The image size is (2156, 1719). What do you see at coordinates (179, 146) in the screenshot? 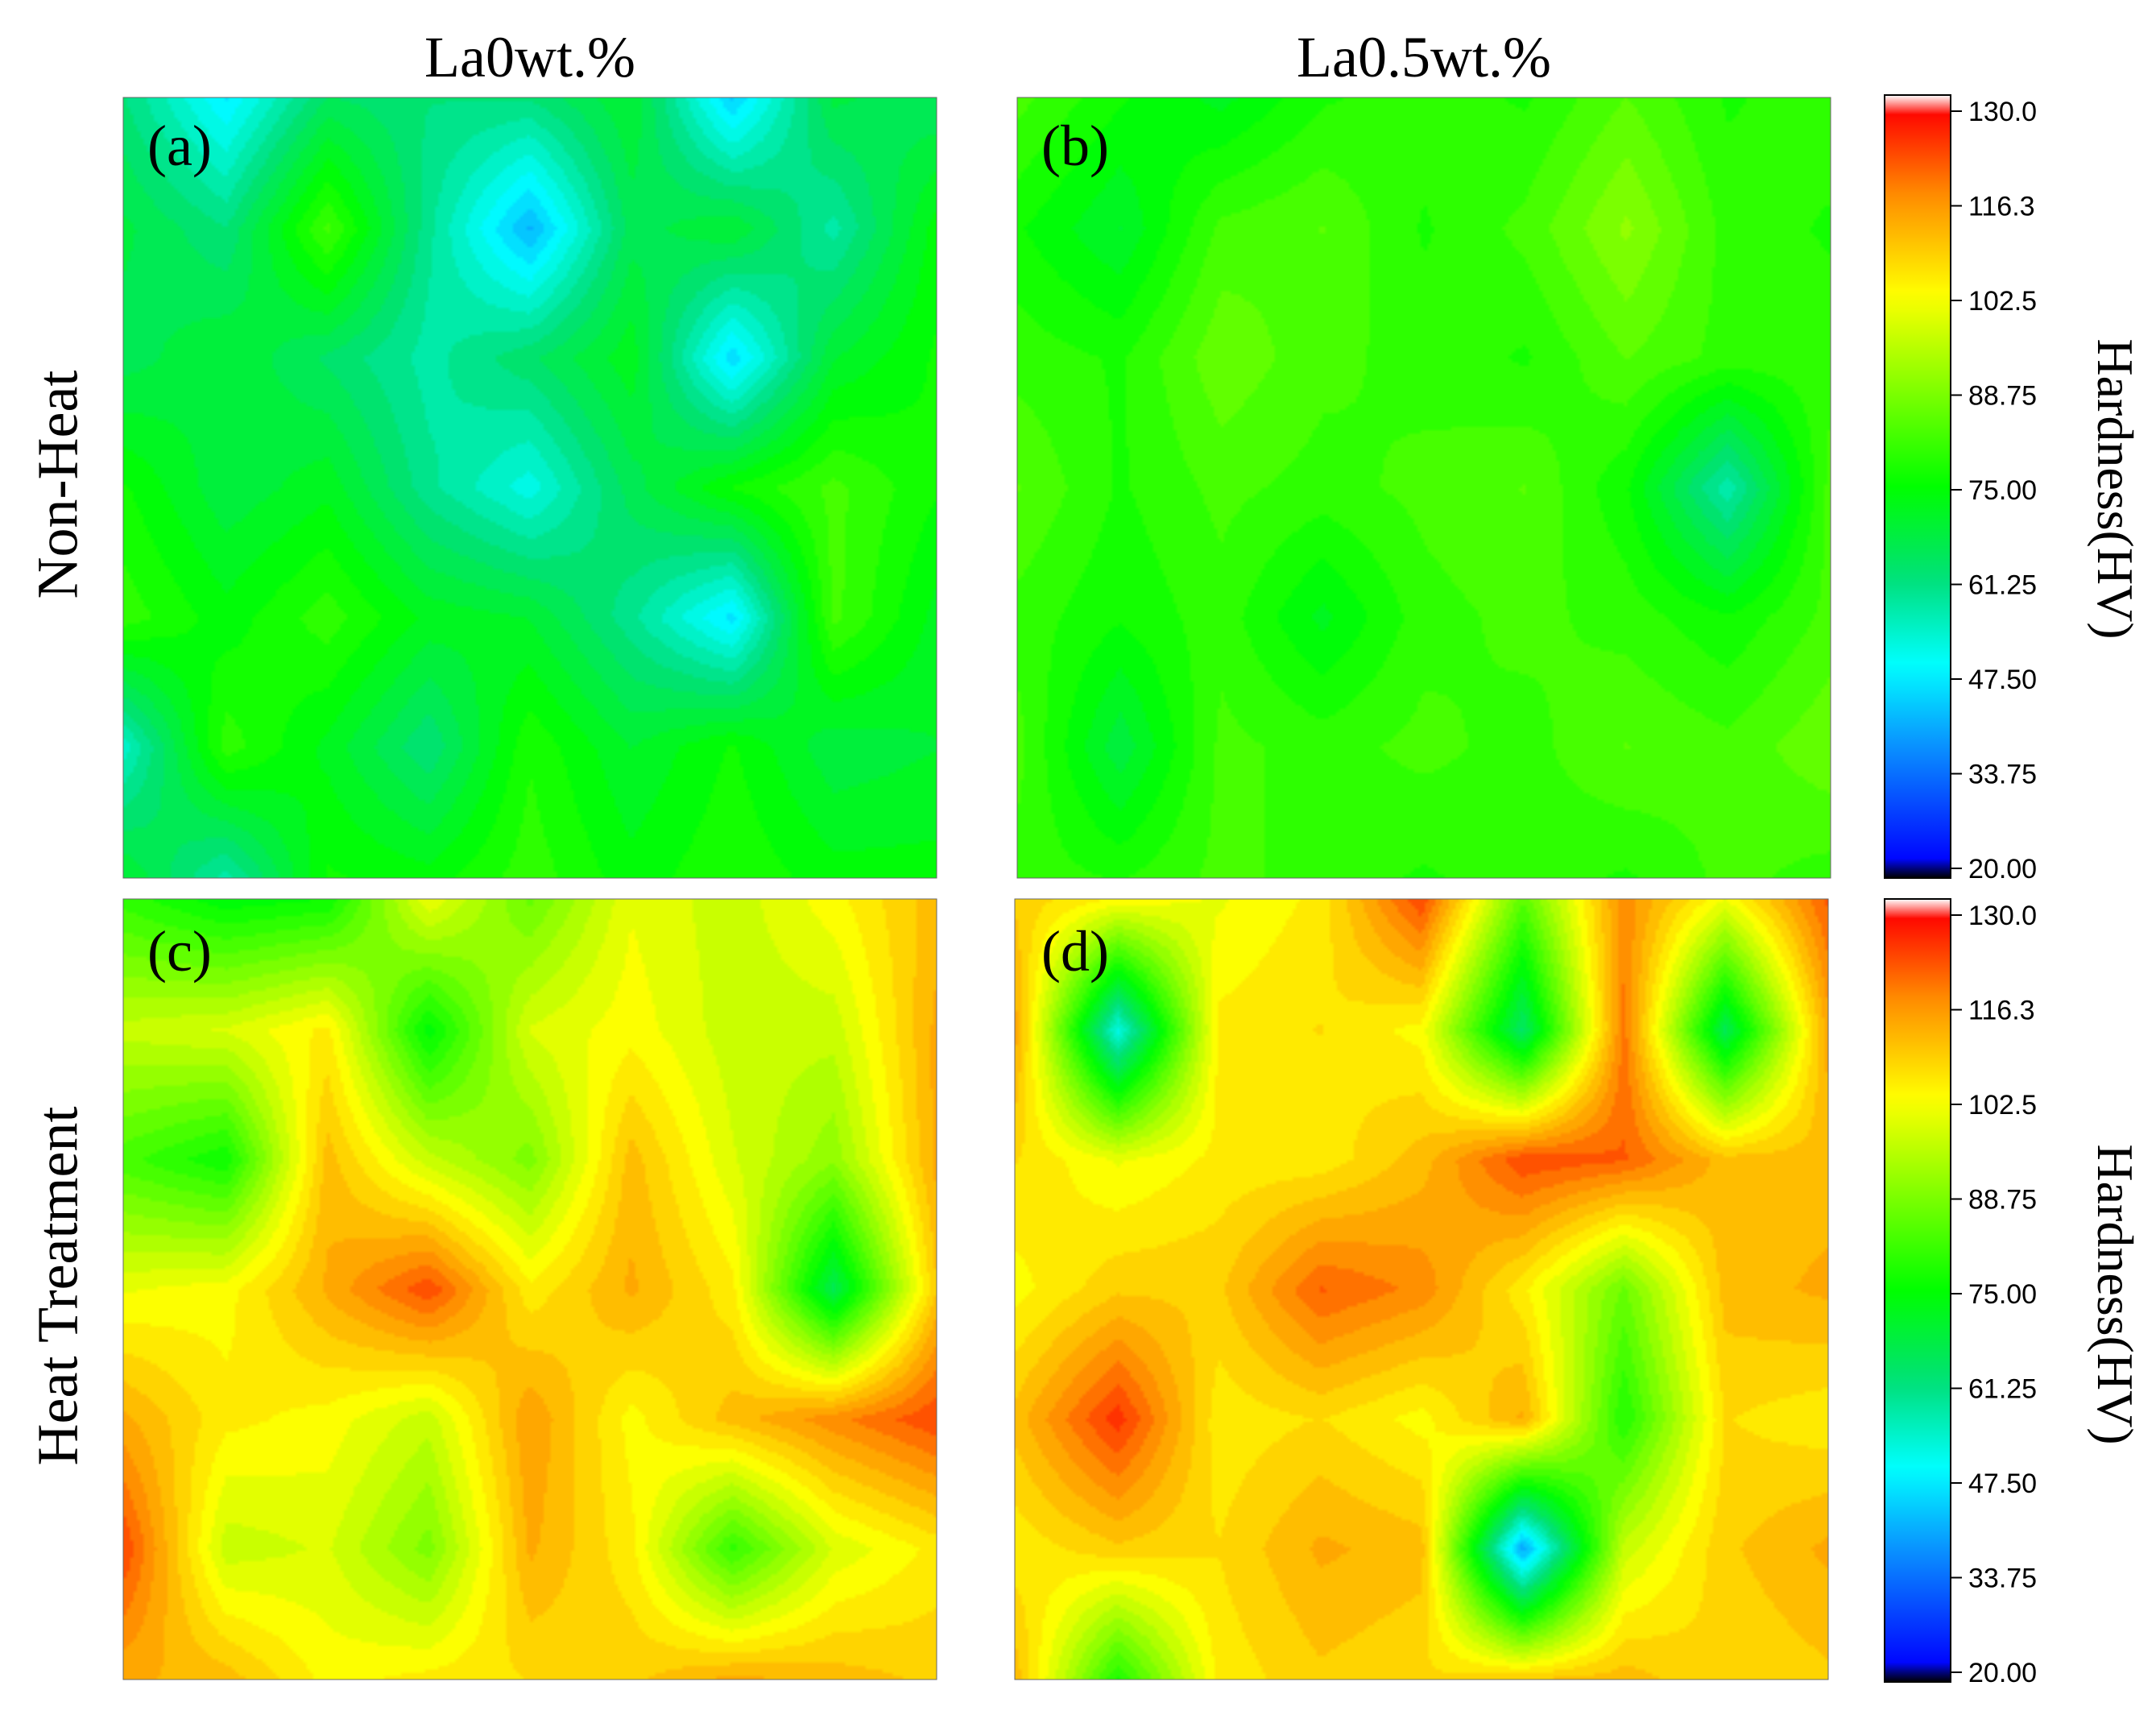
I see `panel-tag-a: (a)` at bounding box center [179, 146].